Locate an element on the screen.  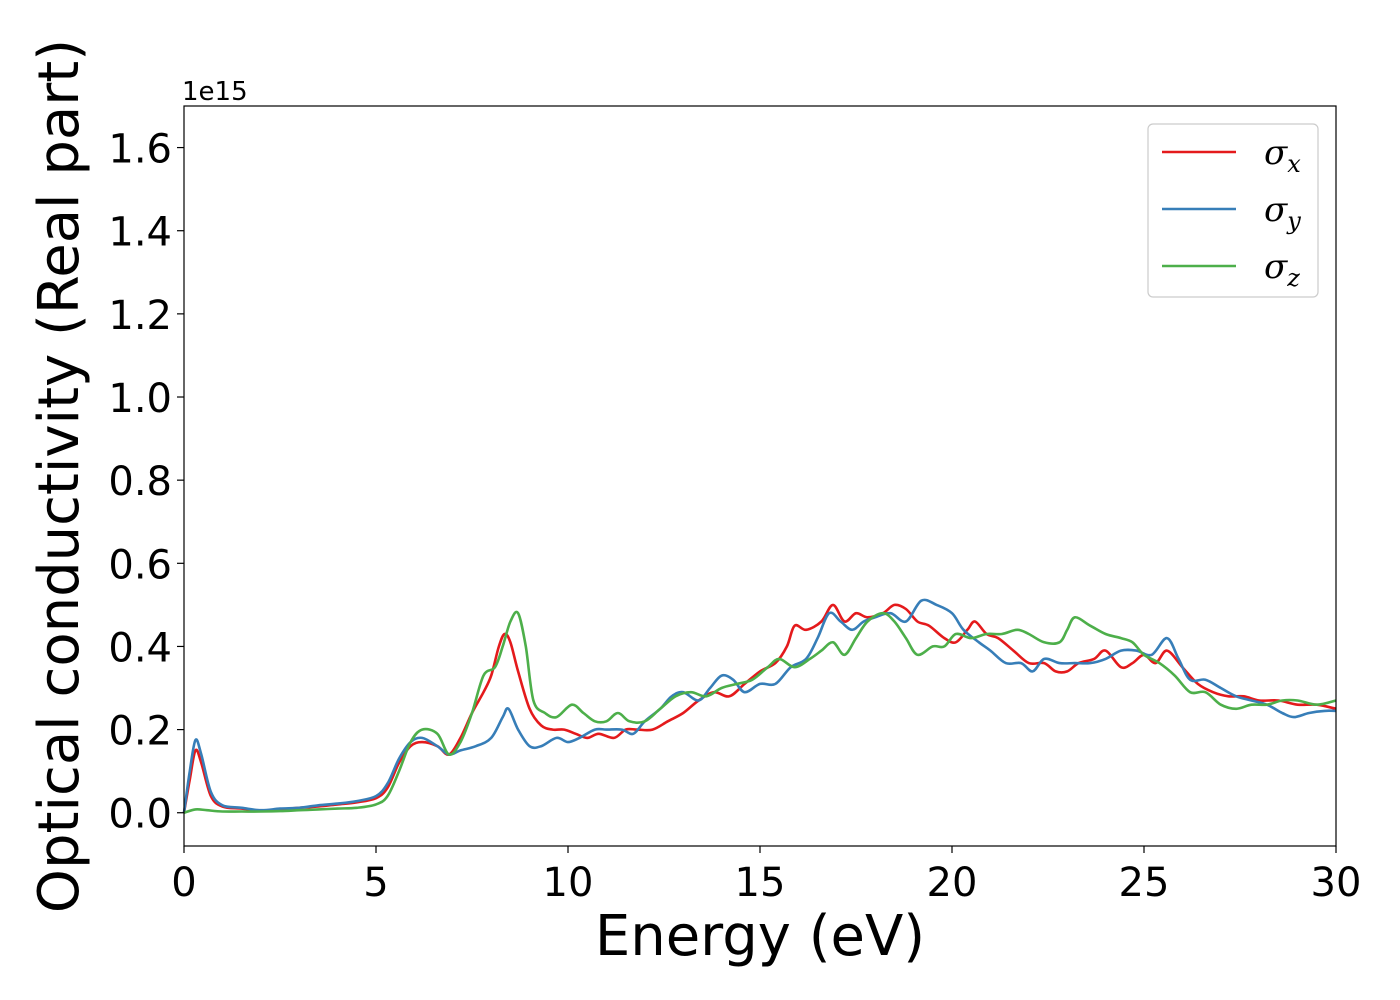
y-tick-label: 1.0 is located at coordinates (140, 399).